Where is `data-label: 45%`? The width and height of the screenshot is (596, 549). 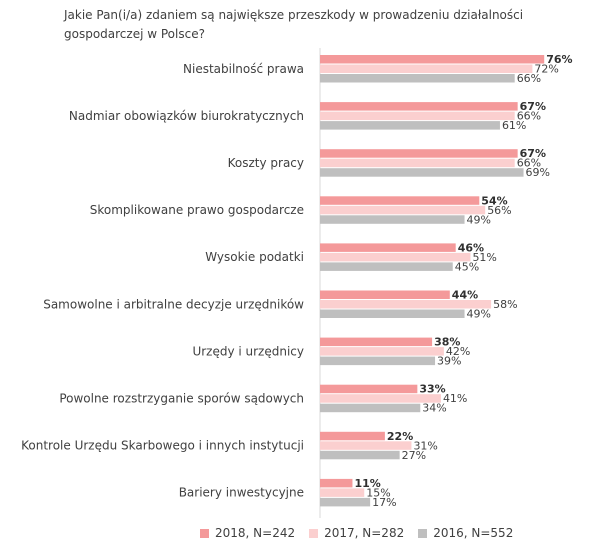
data-label: 45% is located at coordinates (467, 266).